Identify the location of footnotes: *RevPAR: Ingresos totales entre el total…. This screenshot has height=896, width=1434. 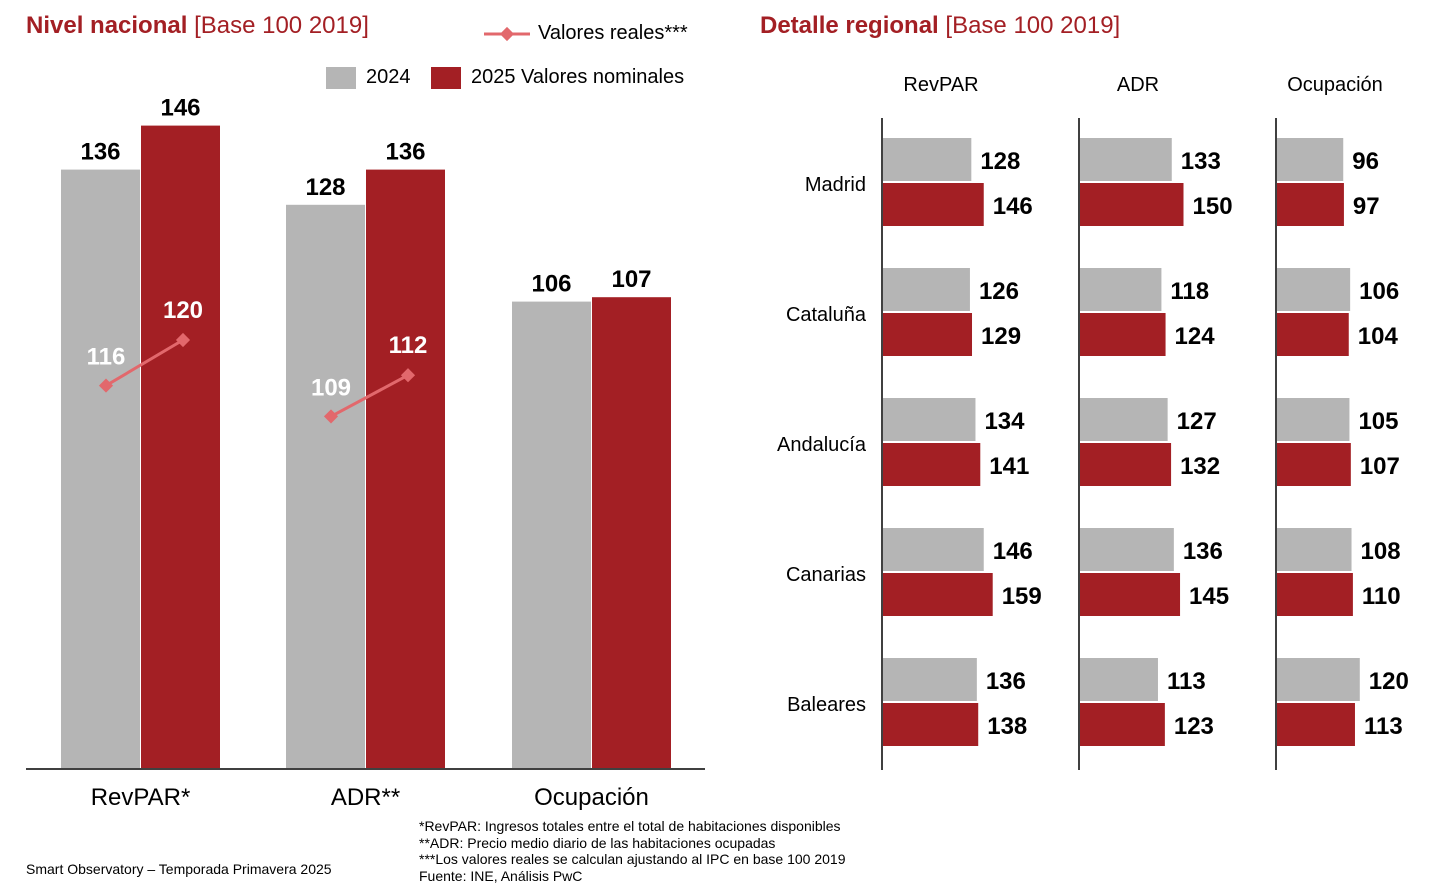
(632, 851).